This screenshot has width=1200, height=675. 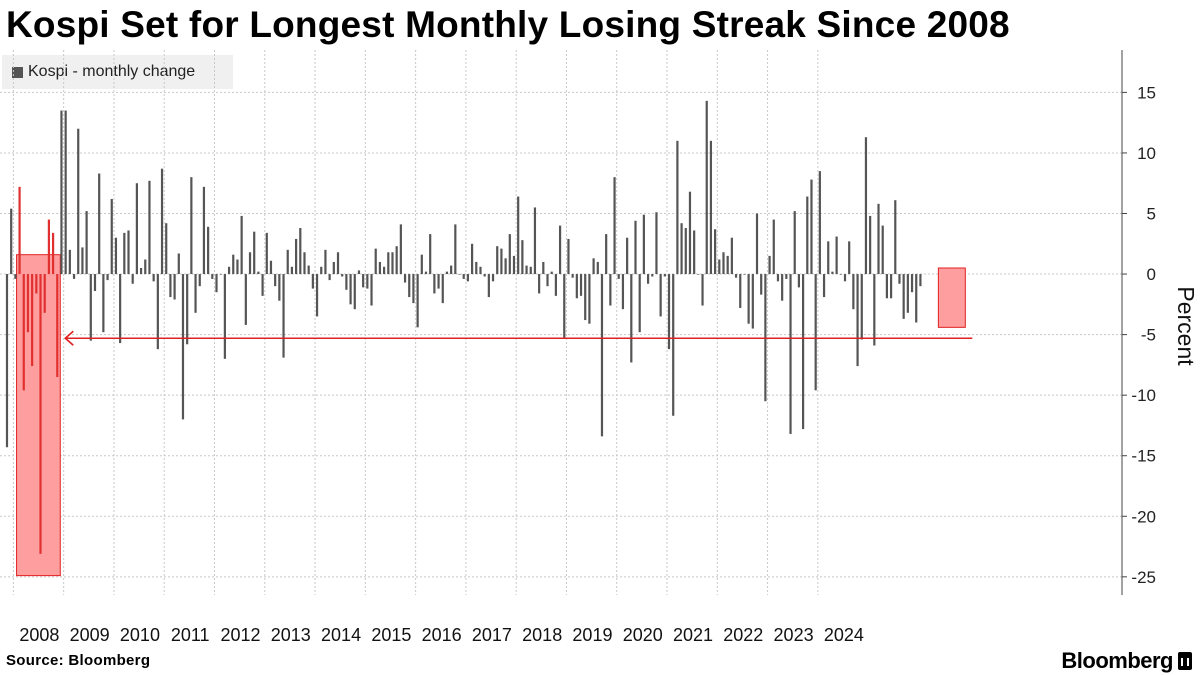 I want to click on x-tick-label: 2021, so click(x=693, y=635).